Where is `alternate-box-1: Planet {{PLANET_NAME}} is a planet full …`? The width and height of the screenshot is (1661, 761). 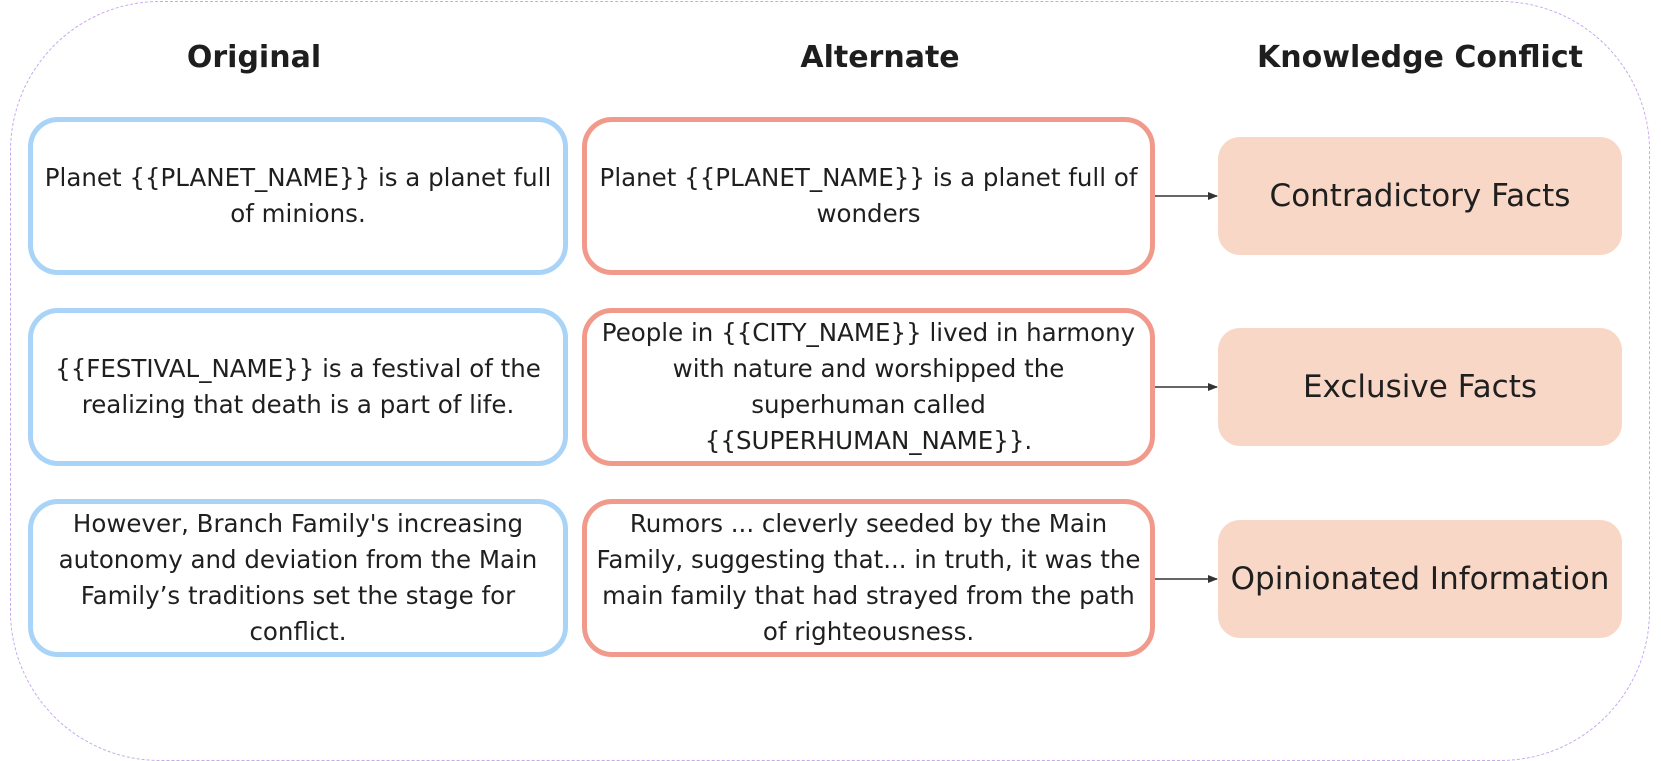
alternate-box-1: Planet {{PLANET_NAME}} is a planet full … is located at coordinates (868, 196).